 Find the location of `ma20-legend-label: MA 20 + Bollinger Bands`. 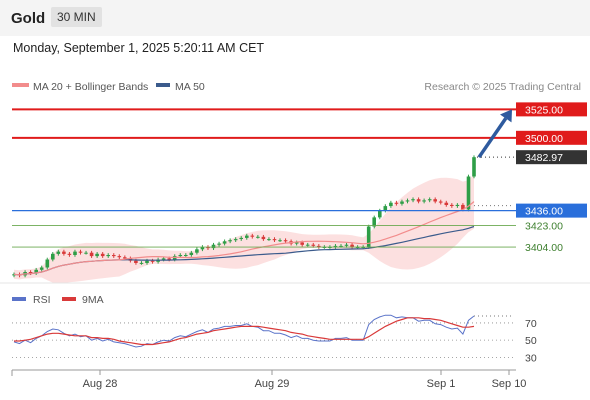

ma20-legend-label: MA 20 + Bollinger Bands is located at coordinates (90, 87).